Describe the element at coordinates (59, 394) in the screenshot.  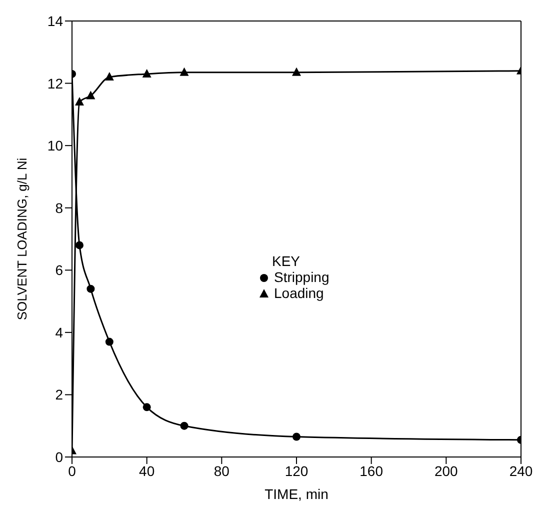
I see `y-tick-label: 2` at that location.